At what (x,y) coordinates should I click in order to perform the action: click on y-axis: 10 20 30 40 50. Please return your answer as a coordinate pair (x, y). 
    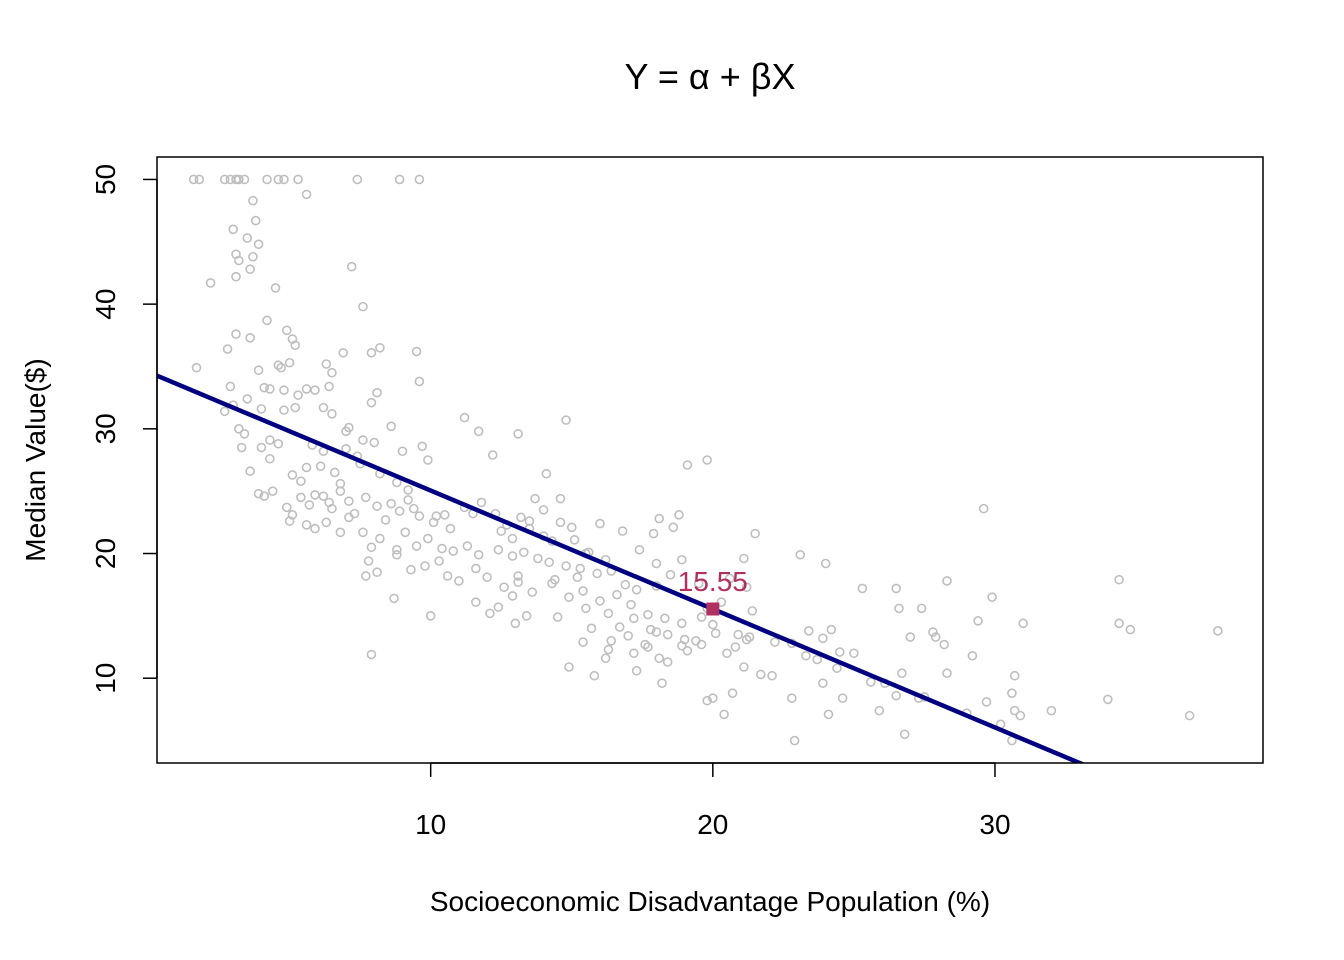
    Looking at the image, I should click on (124, 429).